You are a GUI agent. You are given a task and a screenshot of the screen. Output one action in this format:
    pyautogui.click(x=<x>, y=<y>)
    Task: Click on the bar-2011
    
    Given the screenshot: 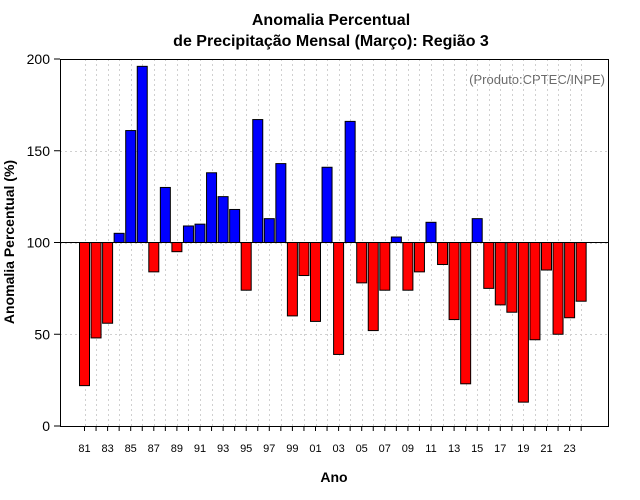 What is the action you would take?
    pyautogui.click(x=431, y=232)
    